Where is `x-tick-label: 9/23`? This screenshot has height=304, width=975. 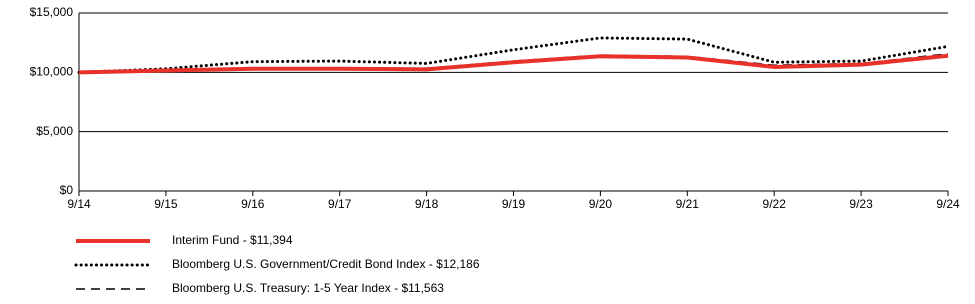 x-tick-label: 9/23 is located at coordinates (861, 204).